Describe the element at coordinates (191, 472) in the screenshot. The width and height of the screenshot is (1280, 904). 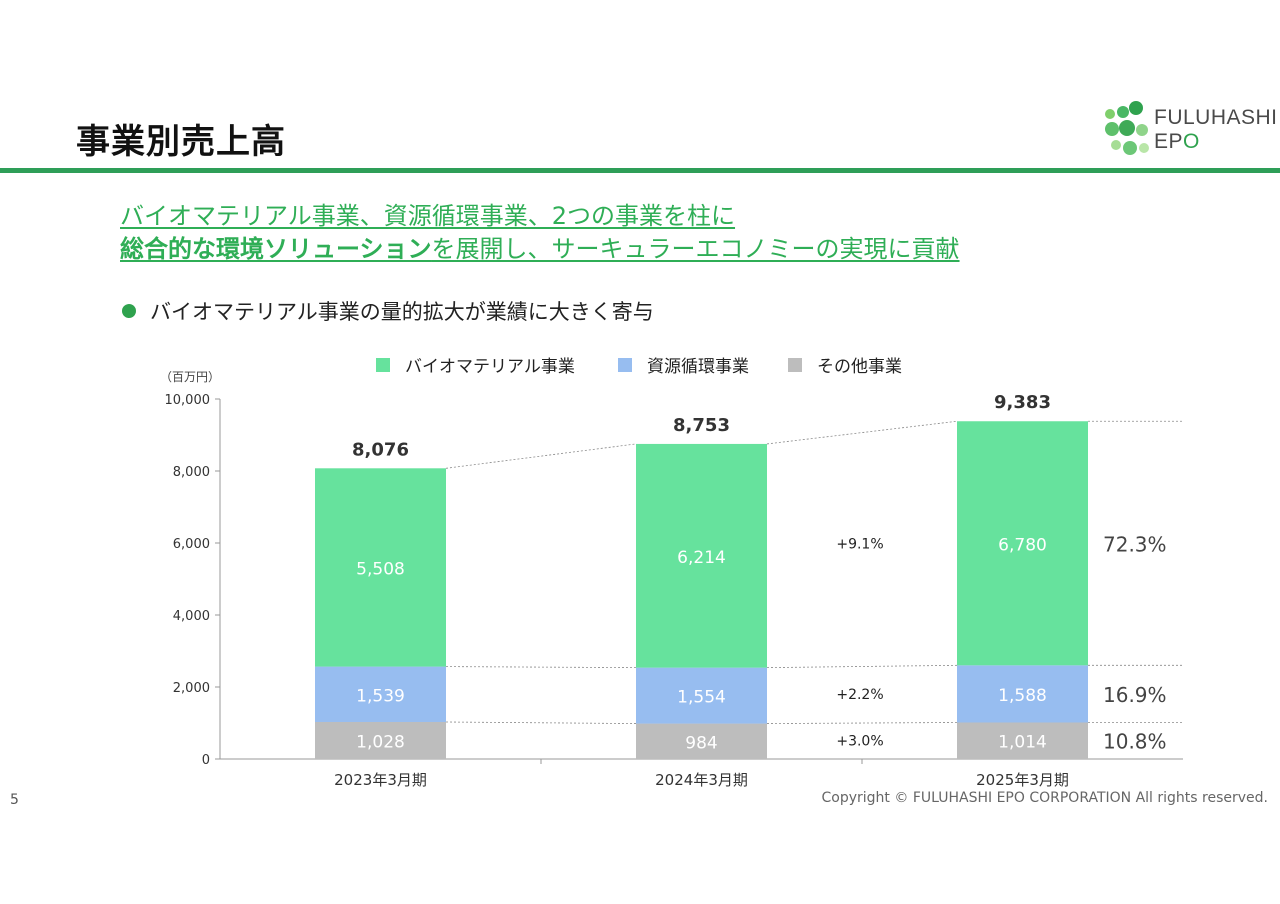
I see `y-tick-label: 8,000` at that location.